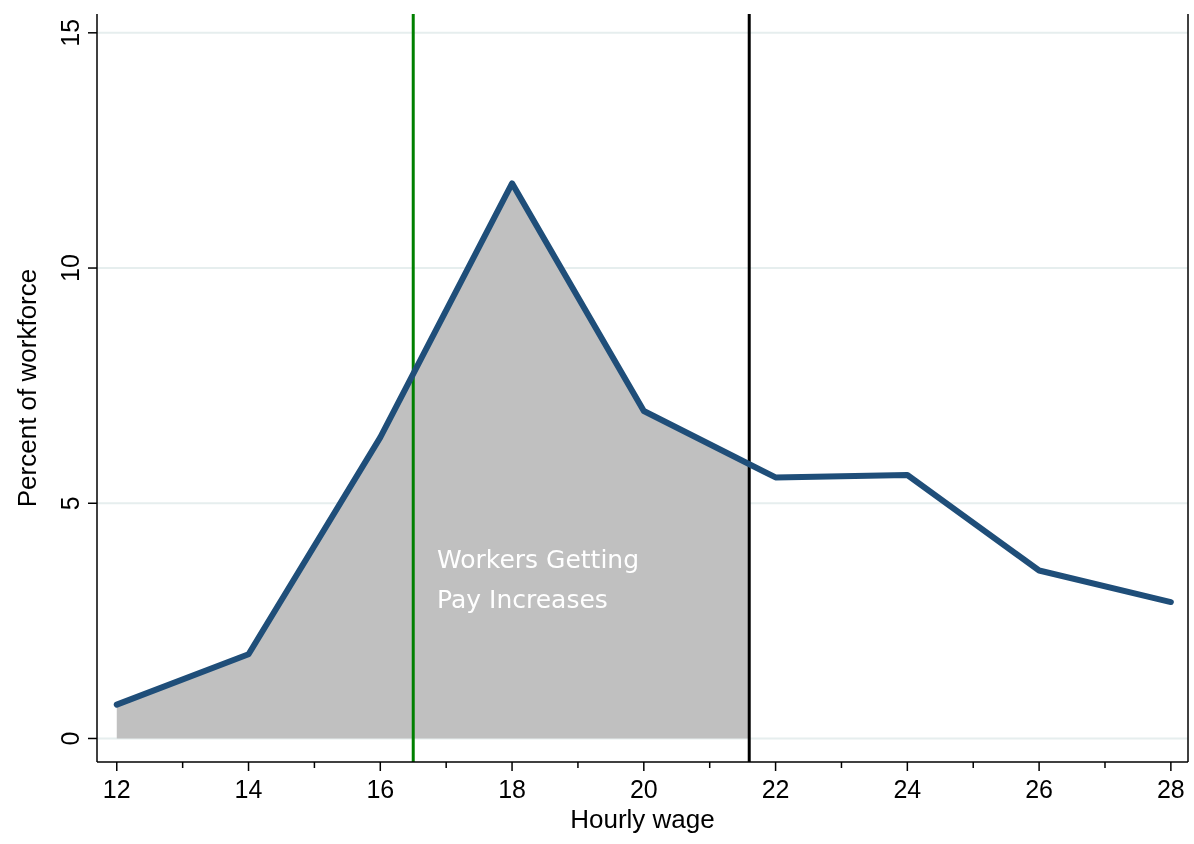  Describe the element at coordinates (27, 388) in the screenshot. I see `y-axis-title: Percent of workforce` at that location.